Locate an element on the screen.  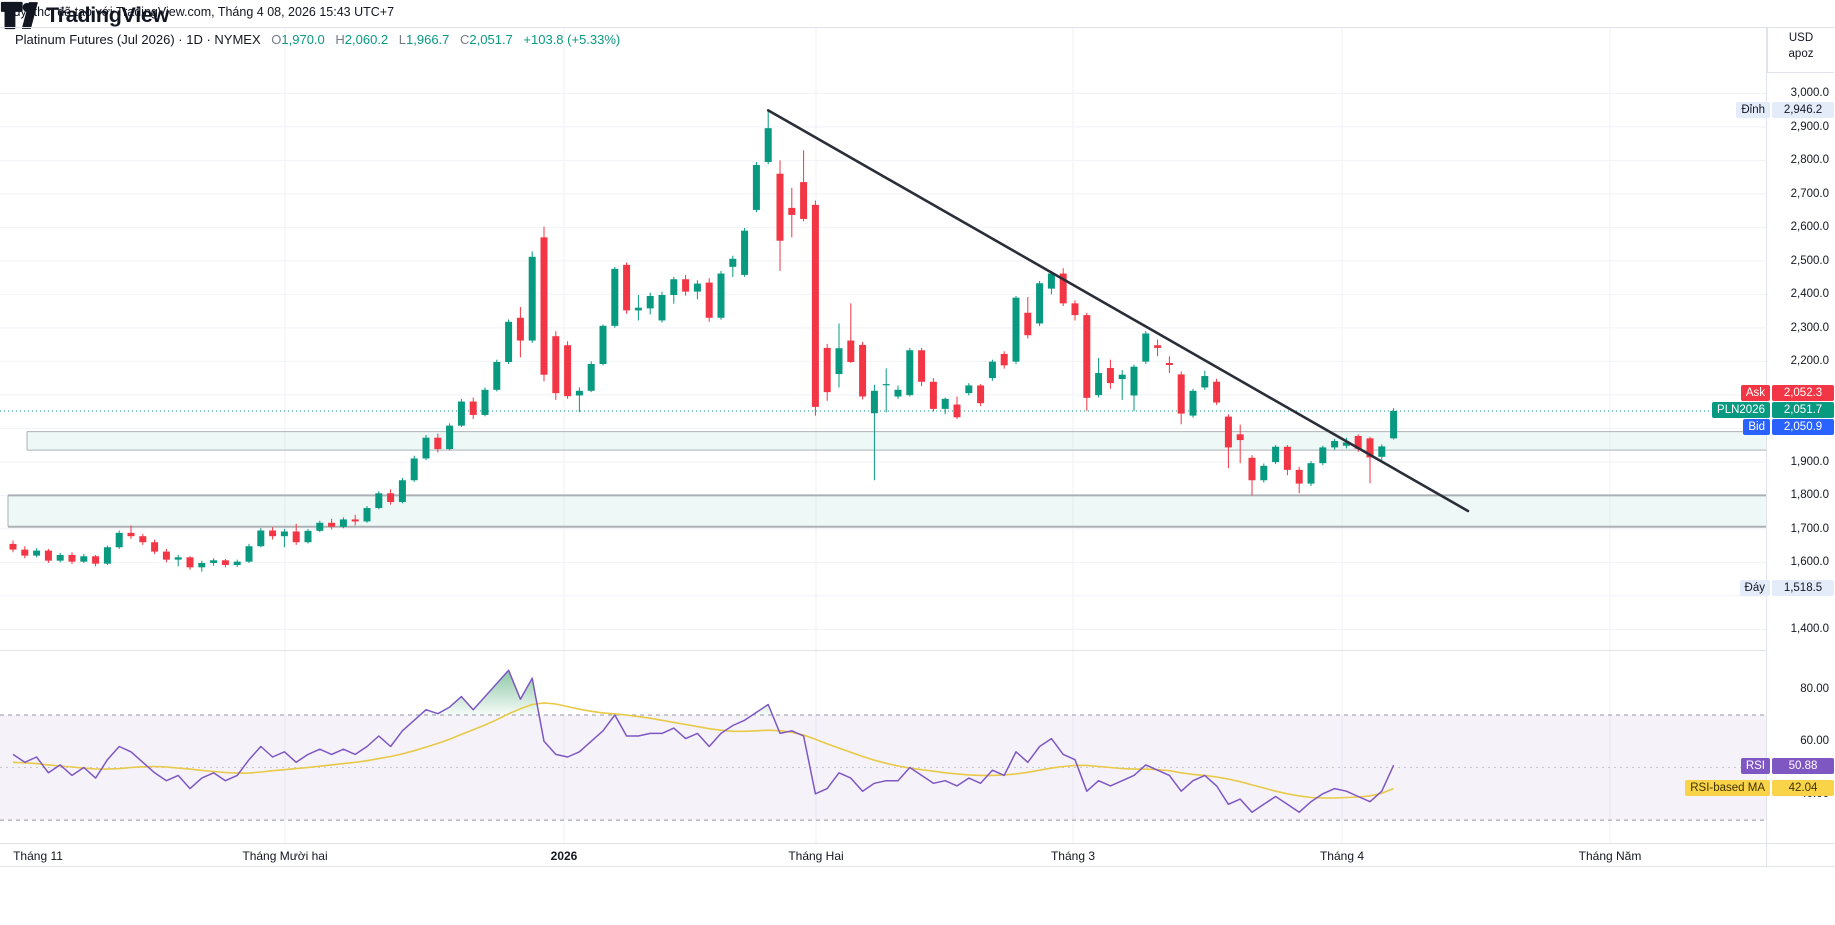
price-tick: 1,700.0 is located at coordinates (1809, 528).